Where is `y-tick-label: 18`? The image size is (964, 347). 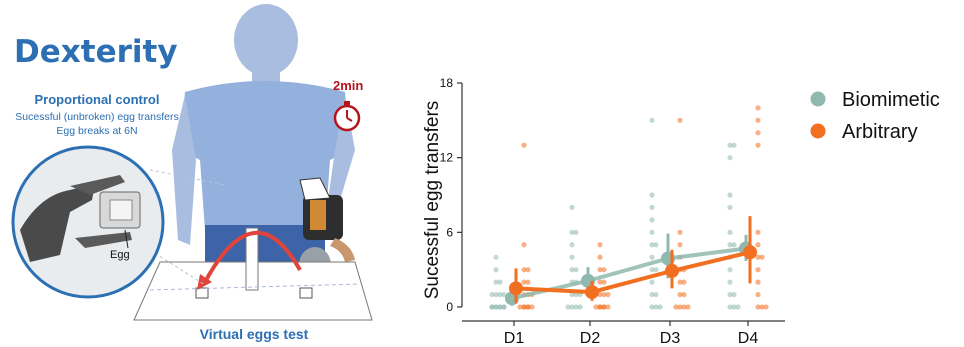 y-tick-label: 18 is located at coordinates (447, 83).